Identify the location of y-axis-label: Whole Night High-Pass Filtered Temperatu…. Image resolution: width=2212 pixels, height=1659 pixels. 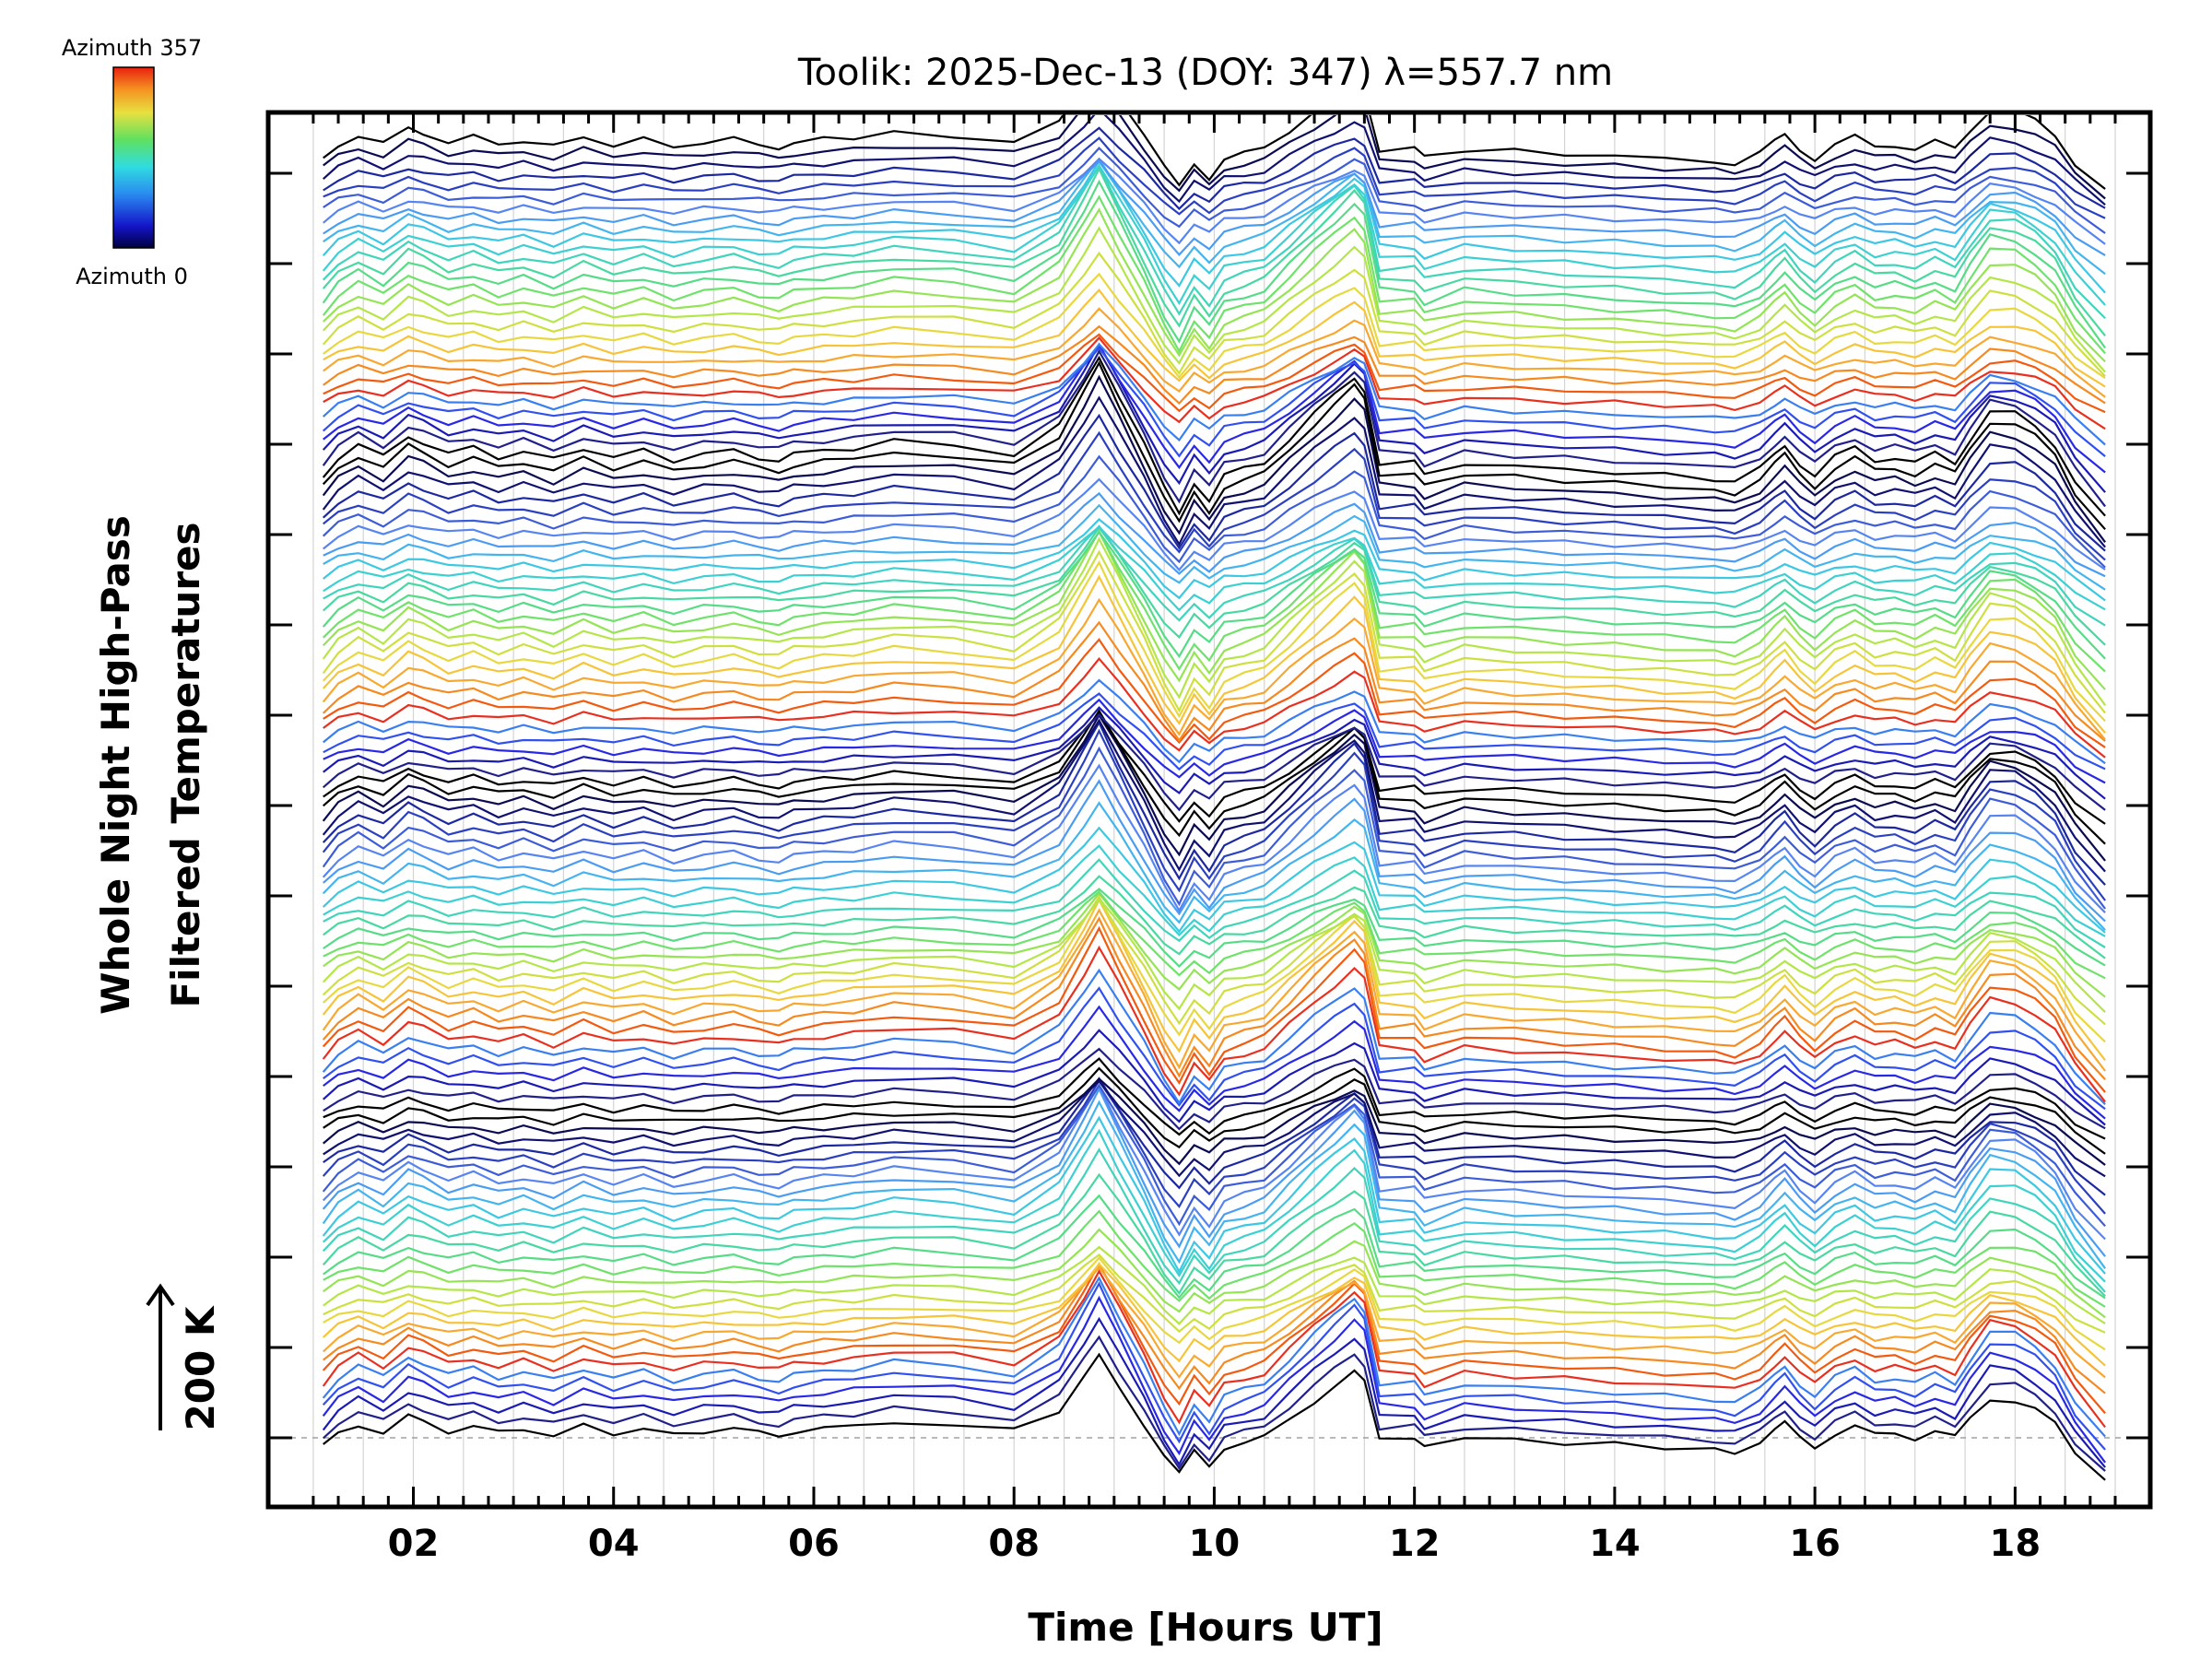
(150, 765).